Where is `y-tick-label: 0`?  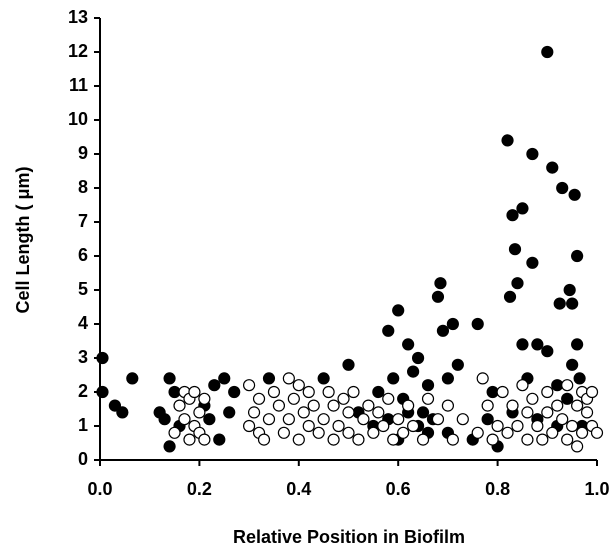
y-tick-label: 0 is located at coordinates (83, 459).